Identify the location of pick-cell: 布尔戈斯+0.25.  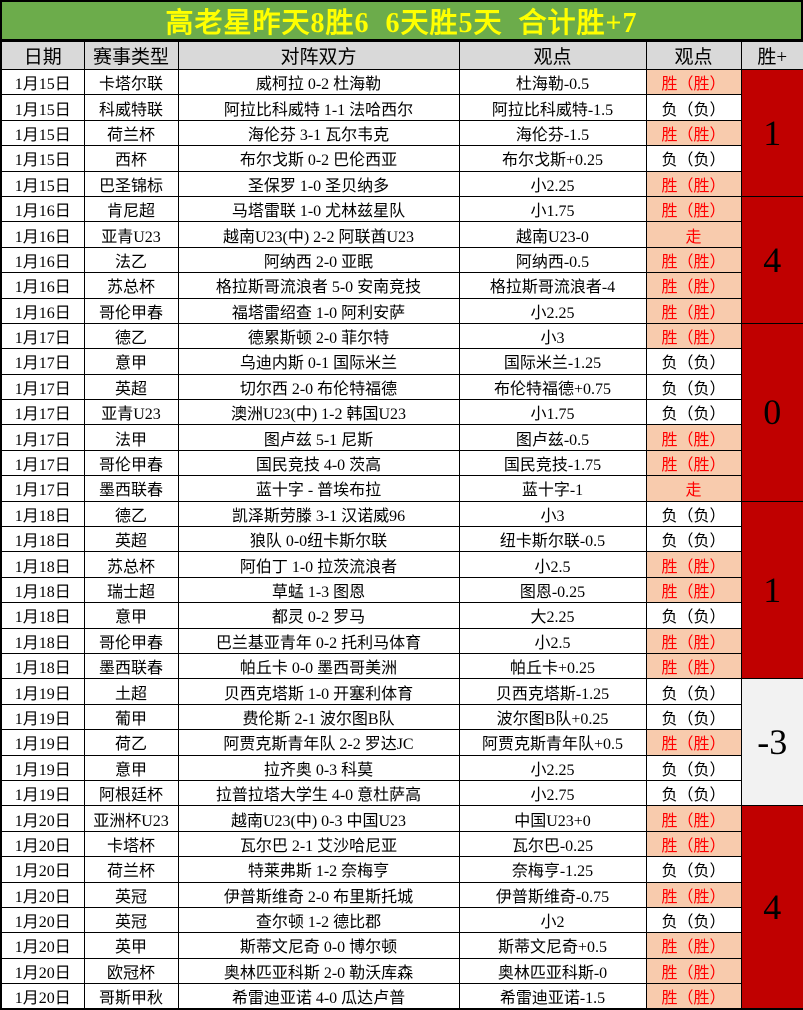
(552, 158).